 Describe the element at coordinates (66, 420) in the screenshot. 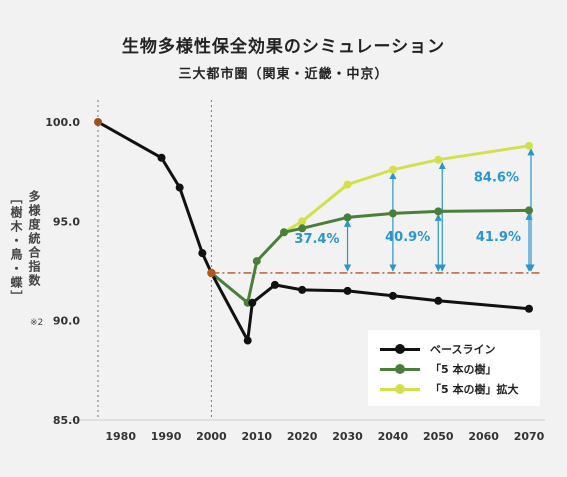

I see `y-tick-label: 85.0` at that location.